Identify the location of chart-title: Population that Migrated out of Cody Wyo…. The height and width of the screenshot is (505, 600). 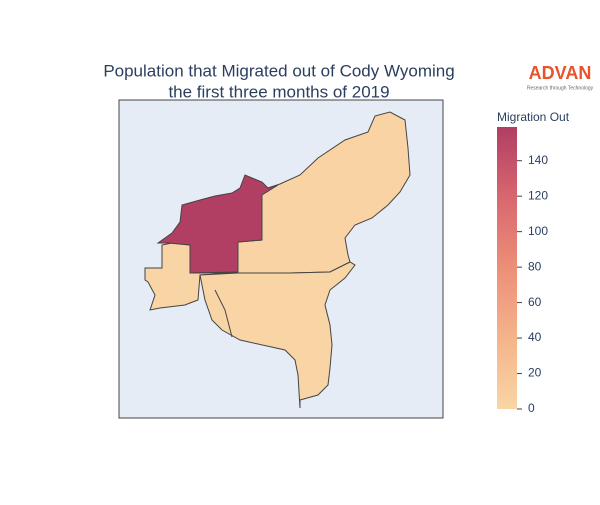
(278, 70).